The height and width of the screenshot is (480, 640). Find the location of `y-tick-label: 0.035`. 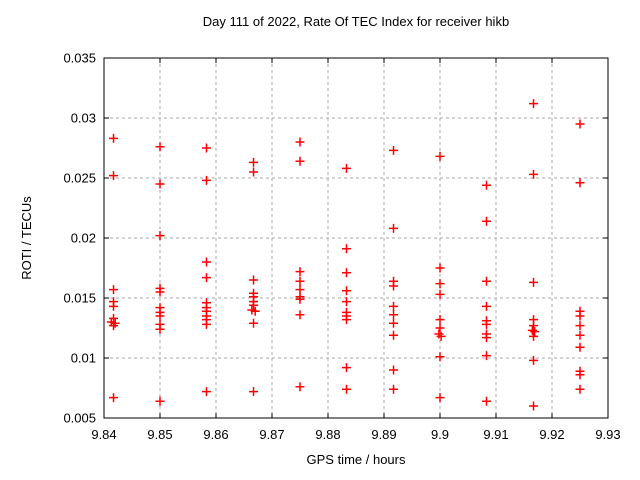

y-tick-label: 0.035 is located at coordinates (79, 58).